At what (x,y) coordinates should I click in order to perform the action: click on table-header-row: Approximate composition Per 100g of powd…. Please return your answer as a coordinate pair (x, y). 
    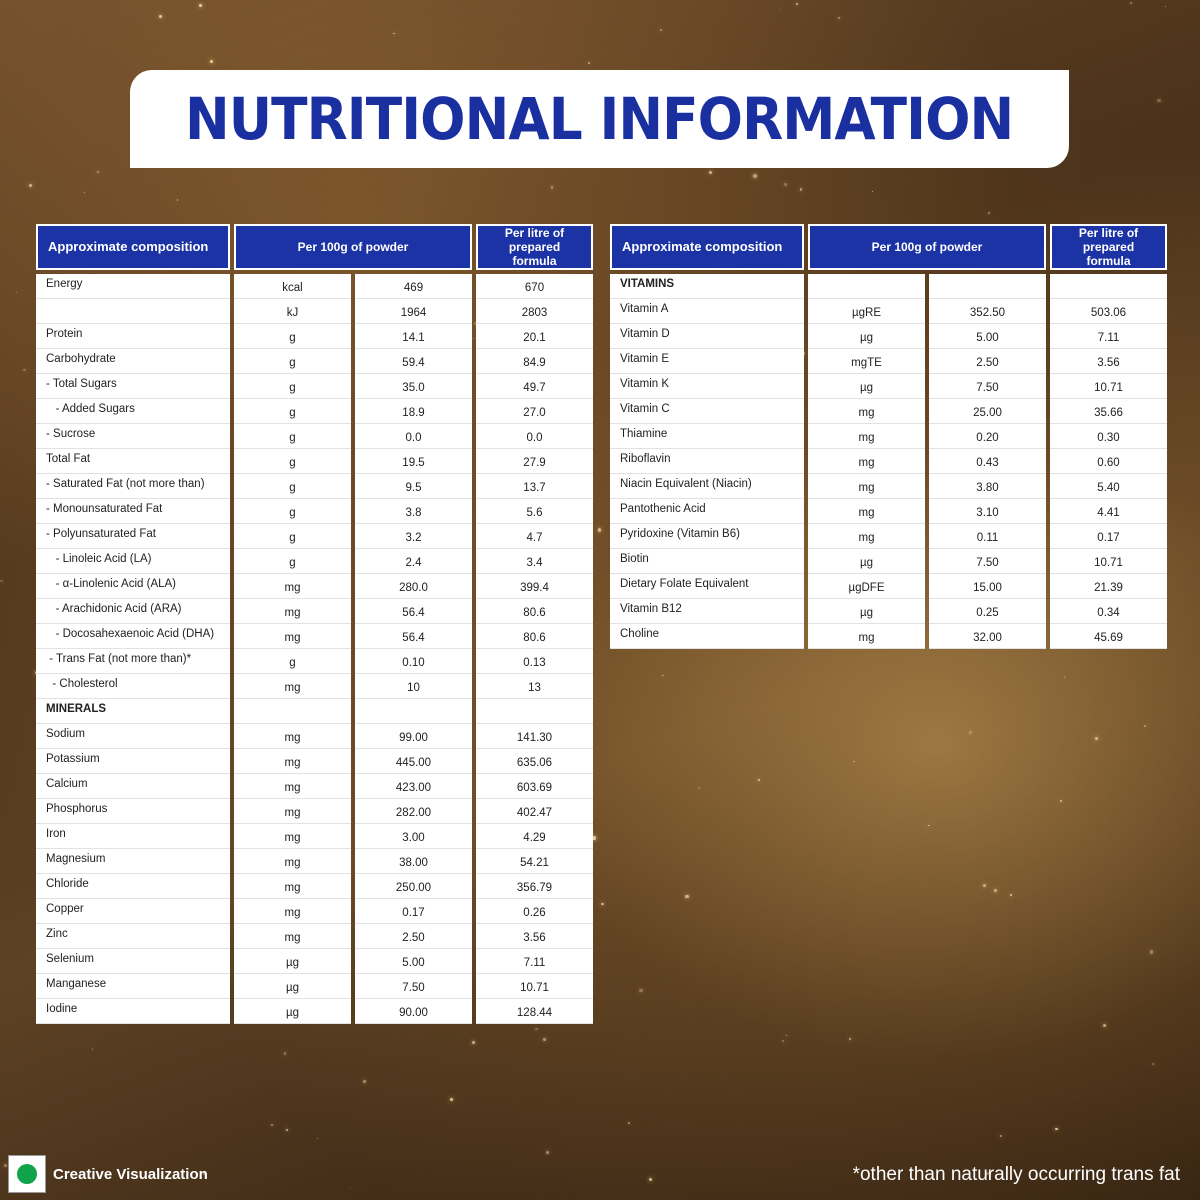
    Looking at the image, I should click on (314, 247).